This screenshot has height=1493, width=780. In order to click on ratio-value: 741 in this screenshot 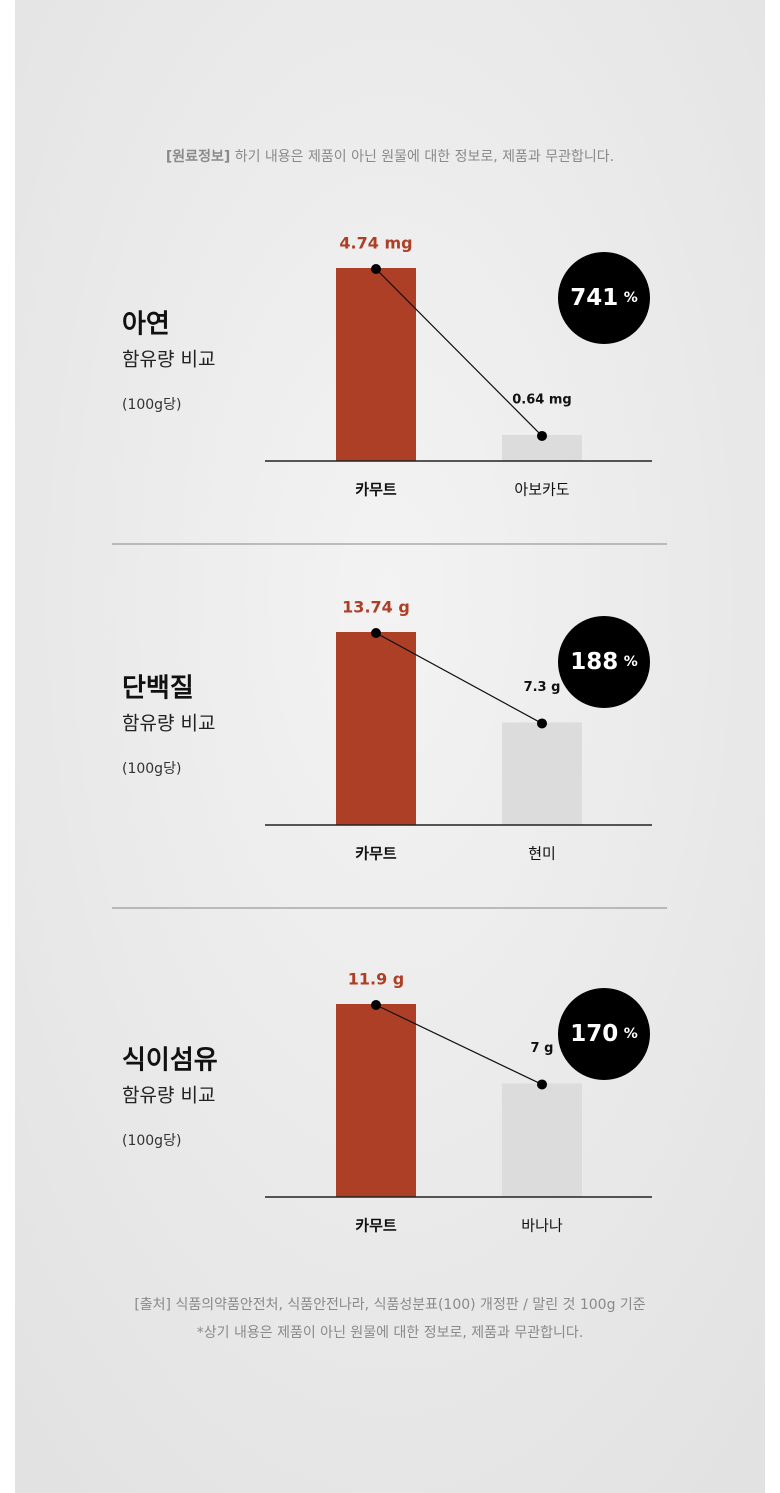, I will do `click(594, 298)`.